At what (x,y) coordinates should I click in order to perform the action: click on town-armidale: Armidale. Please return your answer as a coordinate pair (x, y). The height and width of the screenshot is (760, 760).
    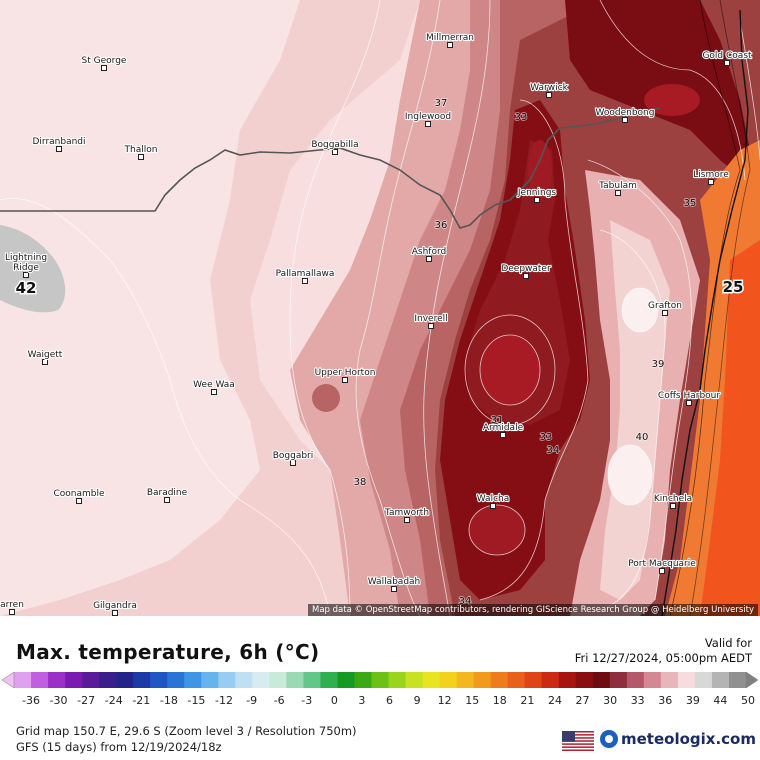
    Looking at the image, I should click on (503, 430).